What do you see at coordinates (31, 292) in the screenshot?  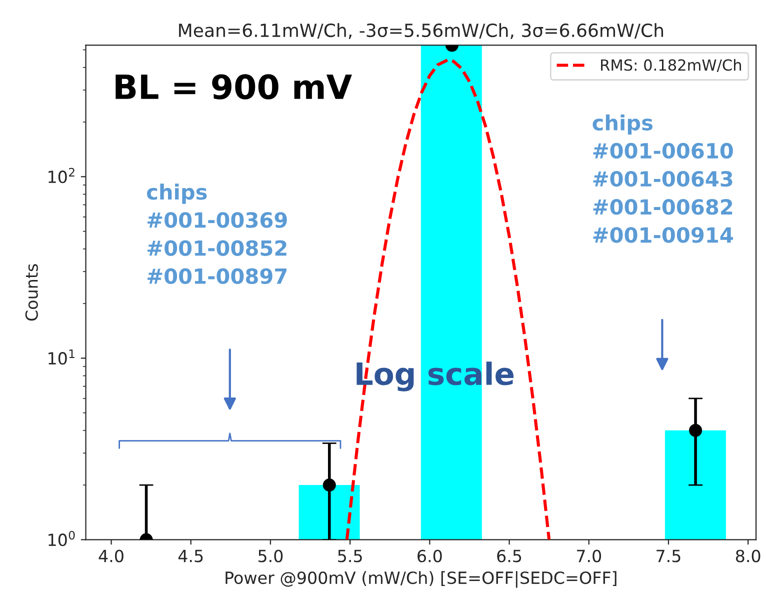 I see `y-axis-title: Counts` at bounding box center [31, 292].